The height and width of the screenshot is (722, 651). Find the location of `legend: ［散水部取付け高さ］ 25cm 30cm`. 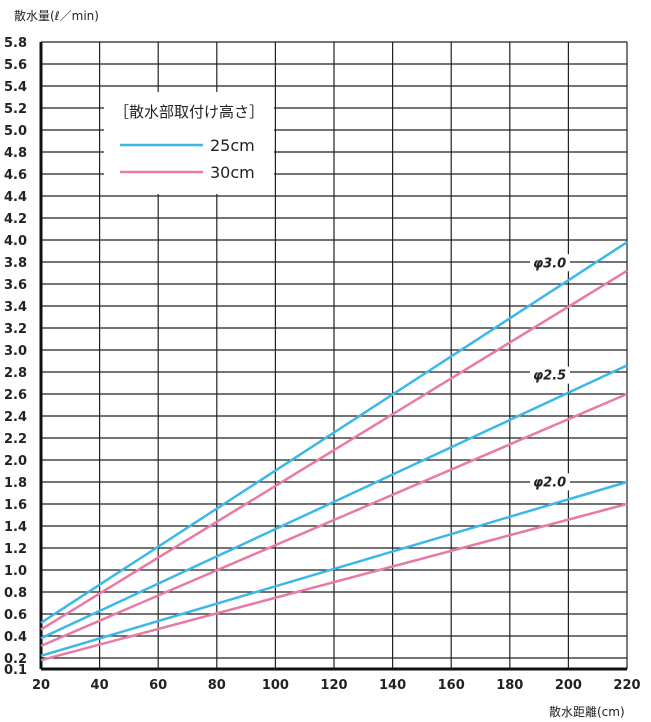

legend: ［散水部取付け高さ］ 25cm 30cm is located at coordinates (189, 143).